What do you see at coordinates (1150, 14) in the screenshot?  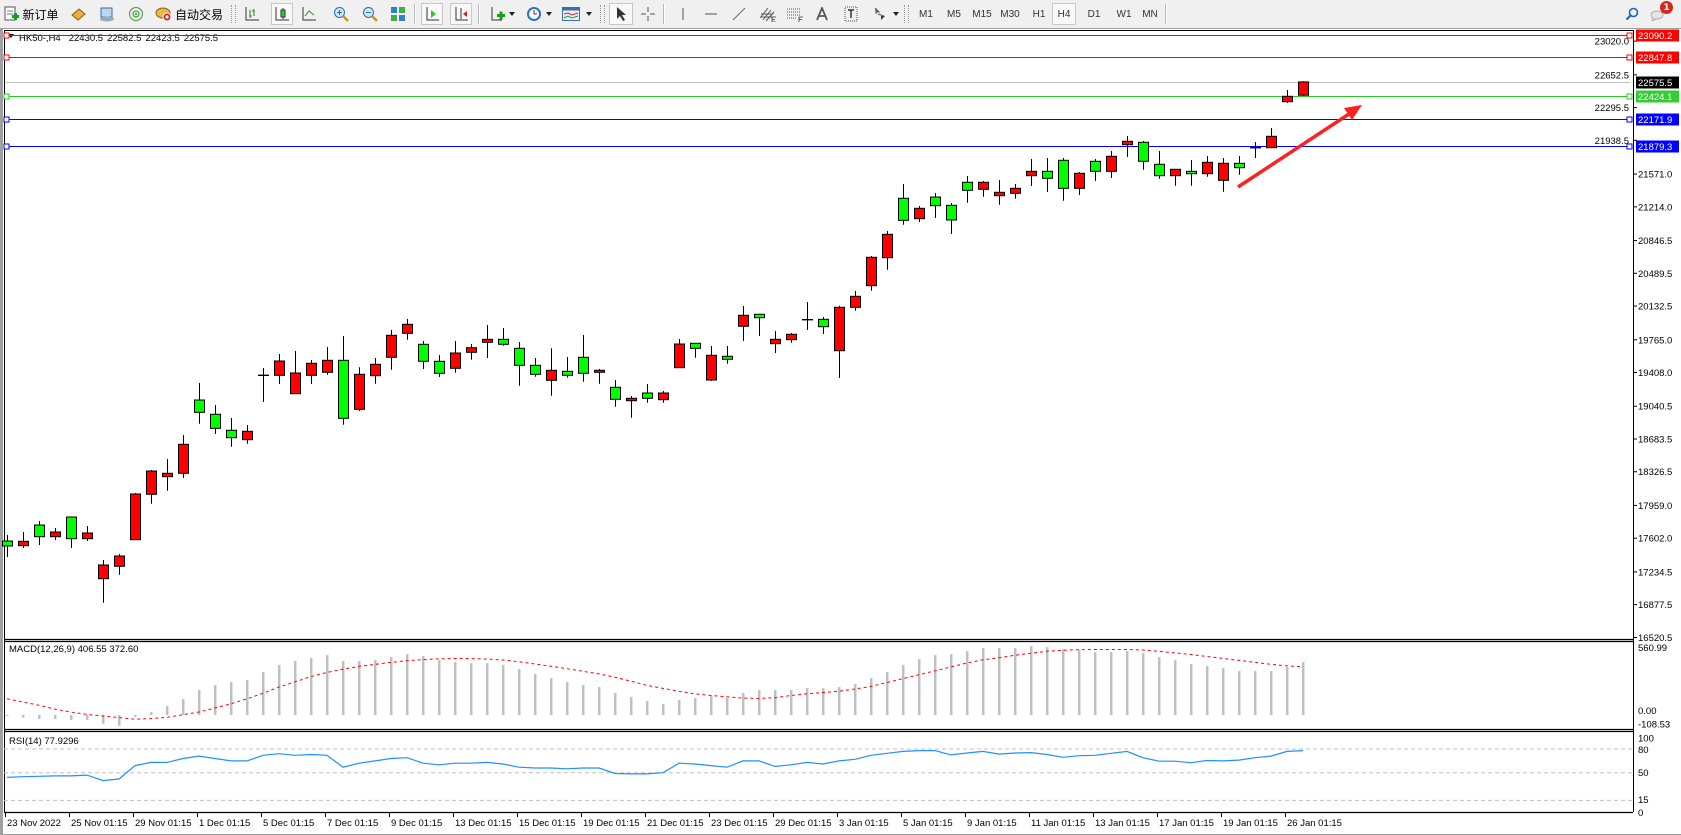 I see `timeframe-mn-button: MN` at bounding box center [1150, 14].